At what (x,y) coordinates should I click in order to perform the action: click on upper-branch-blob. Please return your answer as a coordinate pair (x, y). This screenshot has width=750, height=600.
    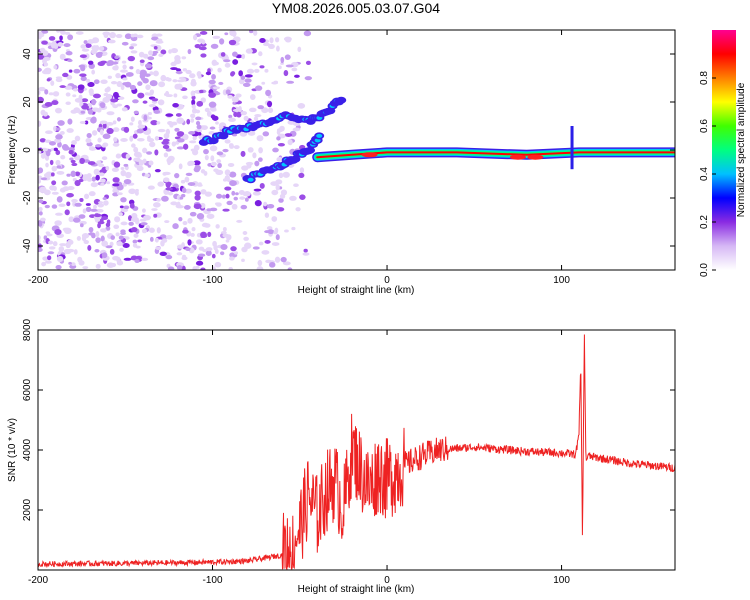
    Looking at the image, I should click on (223, 136).